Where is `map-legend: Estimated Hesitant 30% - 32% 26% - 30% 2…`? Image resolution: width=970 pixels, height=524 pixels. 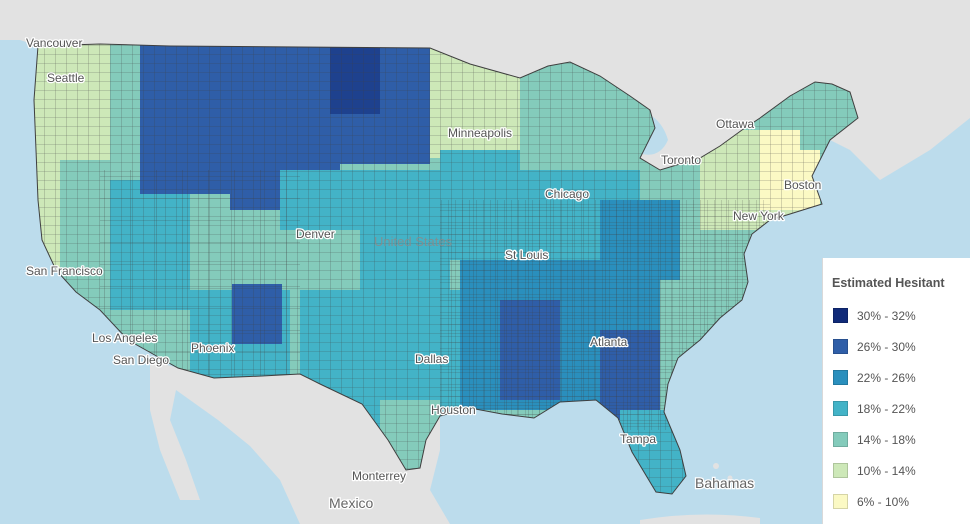
map-legend: Estimated Hesitant 30% - 32% 26% - 30% 2… is located at coordinates (896, 391).